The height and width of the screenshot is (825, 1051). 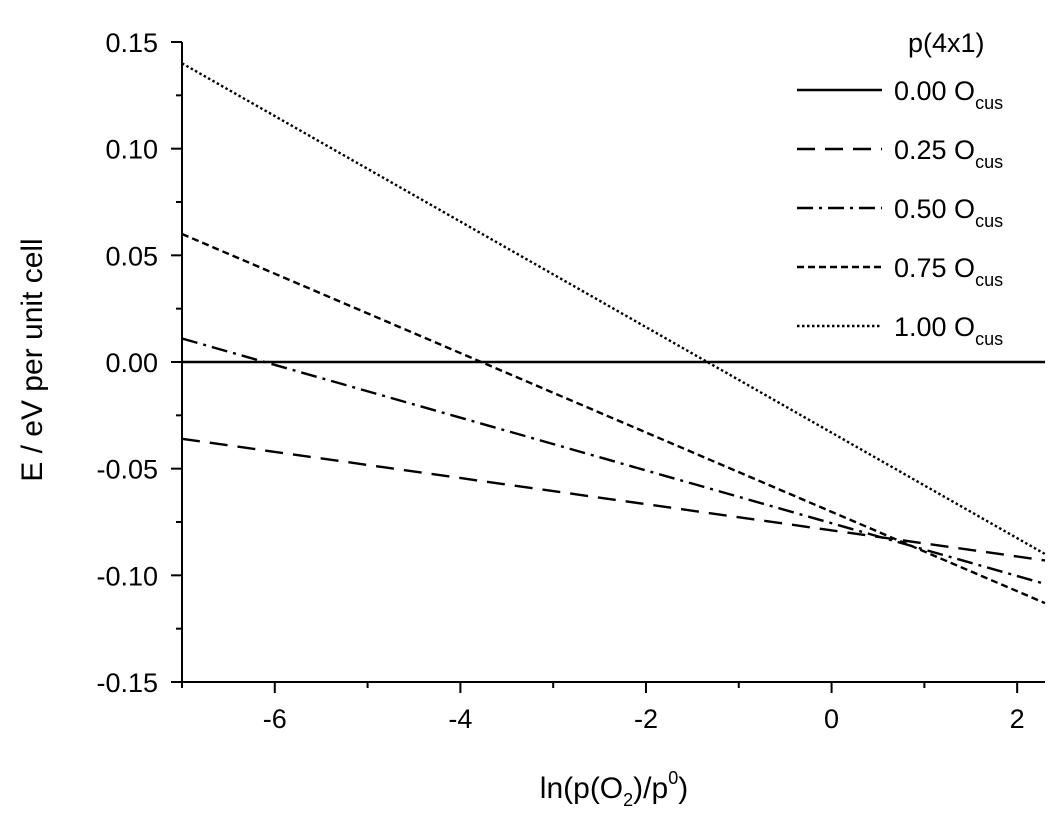 I want to click on legend-label-3: 0.75 Ocus, so click(x=948, y=271).